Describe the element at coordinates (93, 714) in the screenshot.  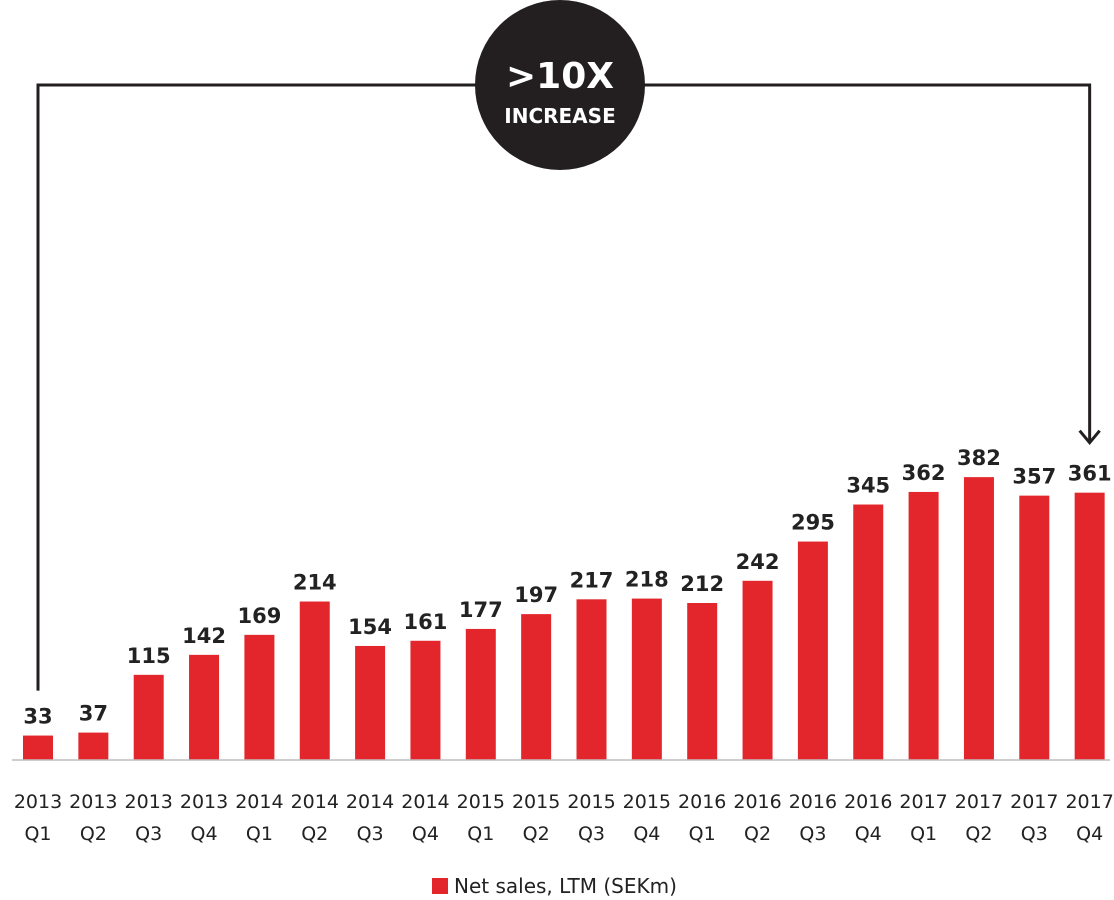
I see `value-label: 37` at that location.